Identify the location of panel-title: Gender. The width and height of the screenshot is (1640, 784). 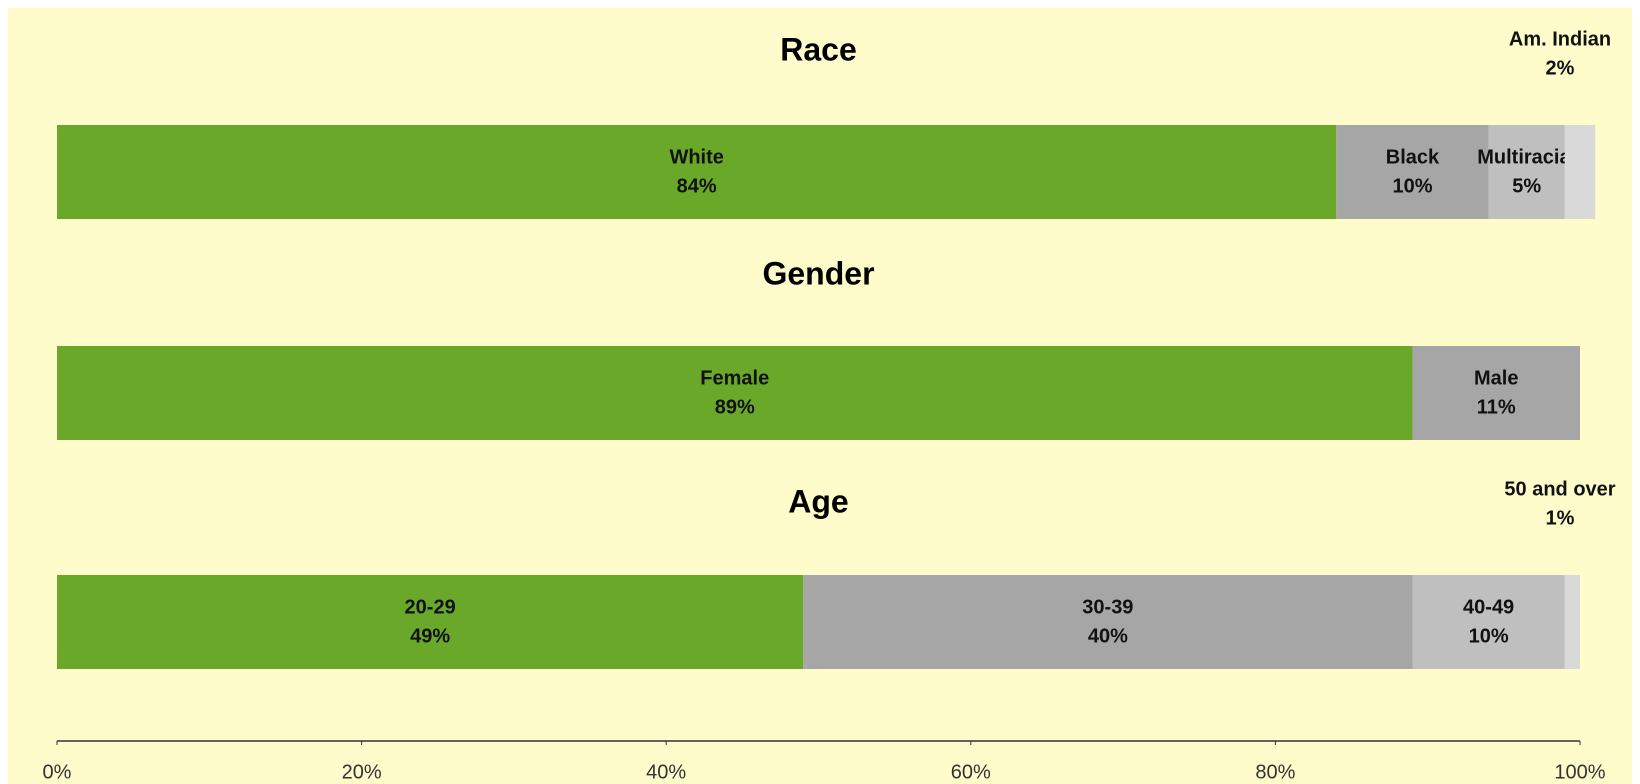
(818, 273).